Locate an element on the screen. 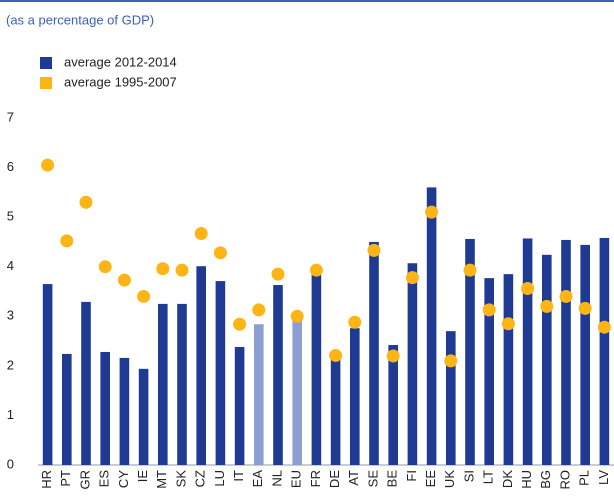  y-tick-label: 2 is located at coordinates (10, 364).